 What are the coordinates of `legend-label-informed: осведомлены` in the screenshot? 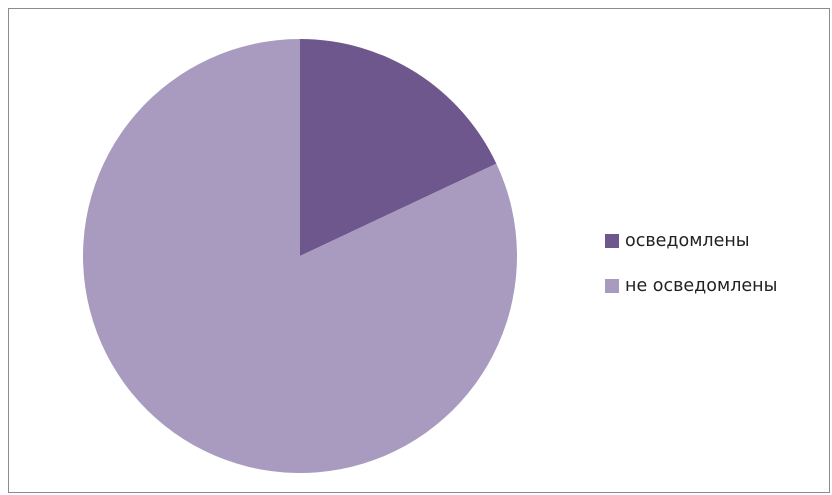 It's located at (687, 241).